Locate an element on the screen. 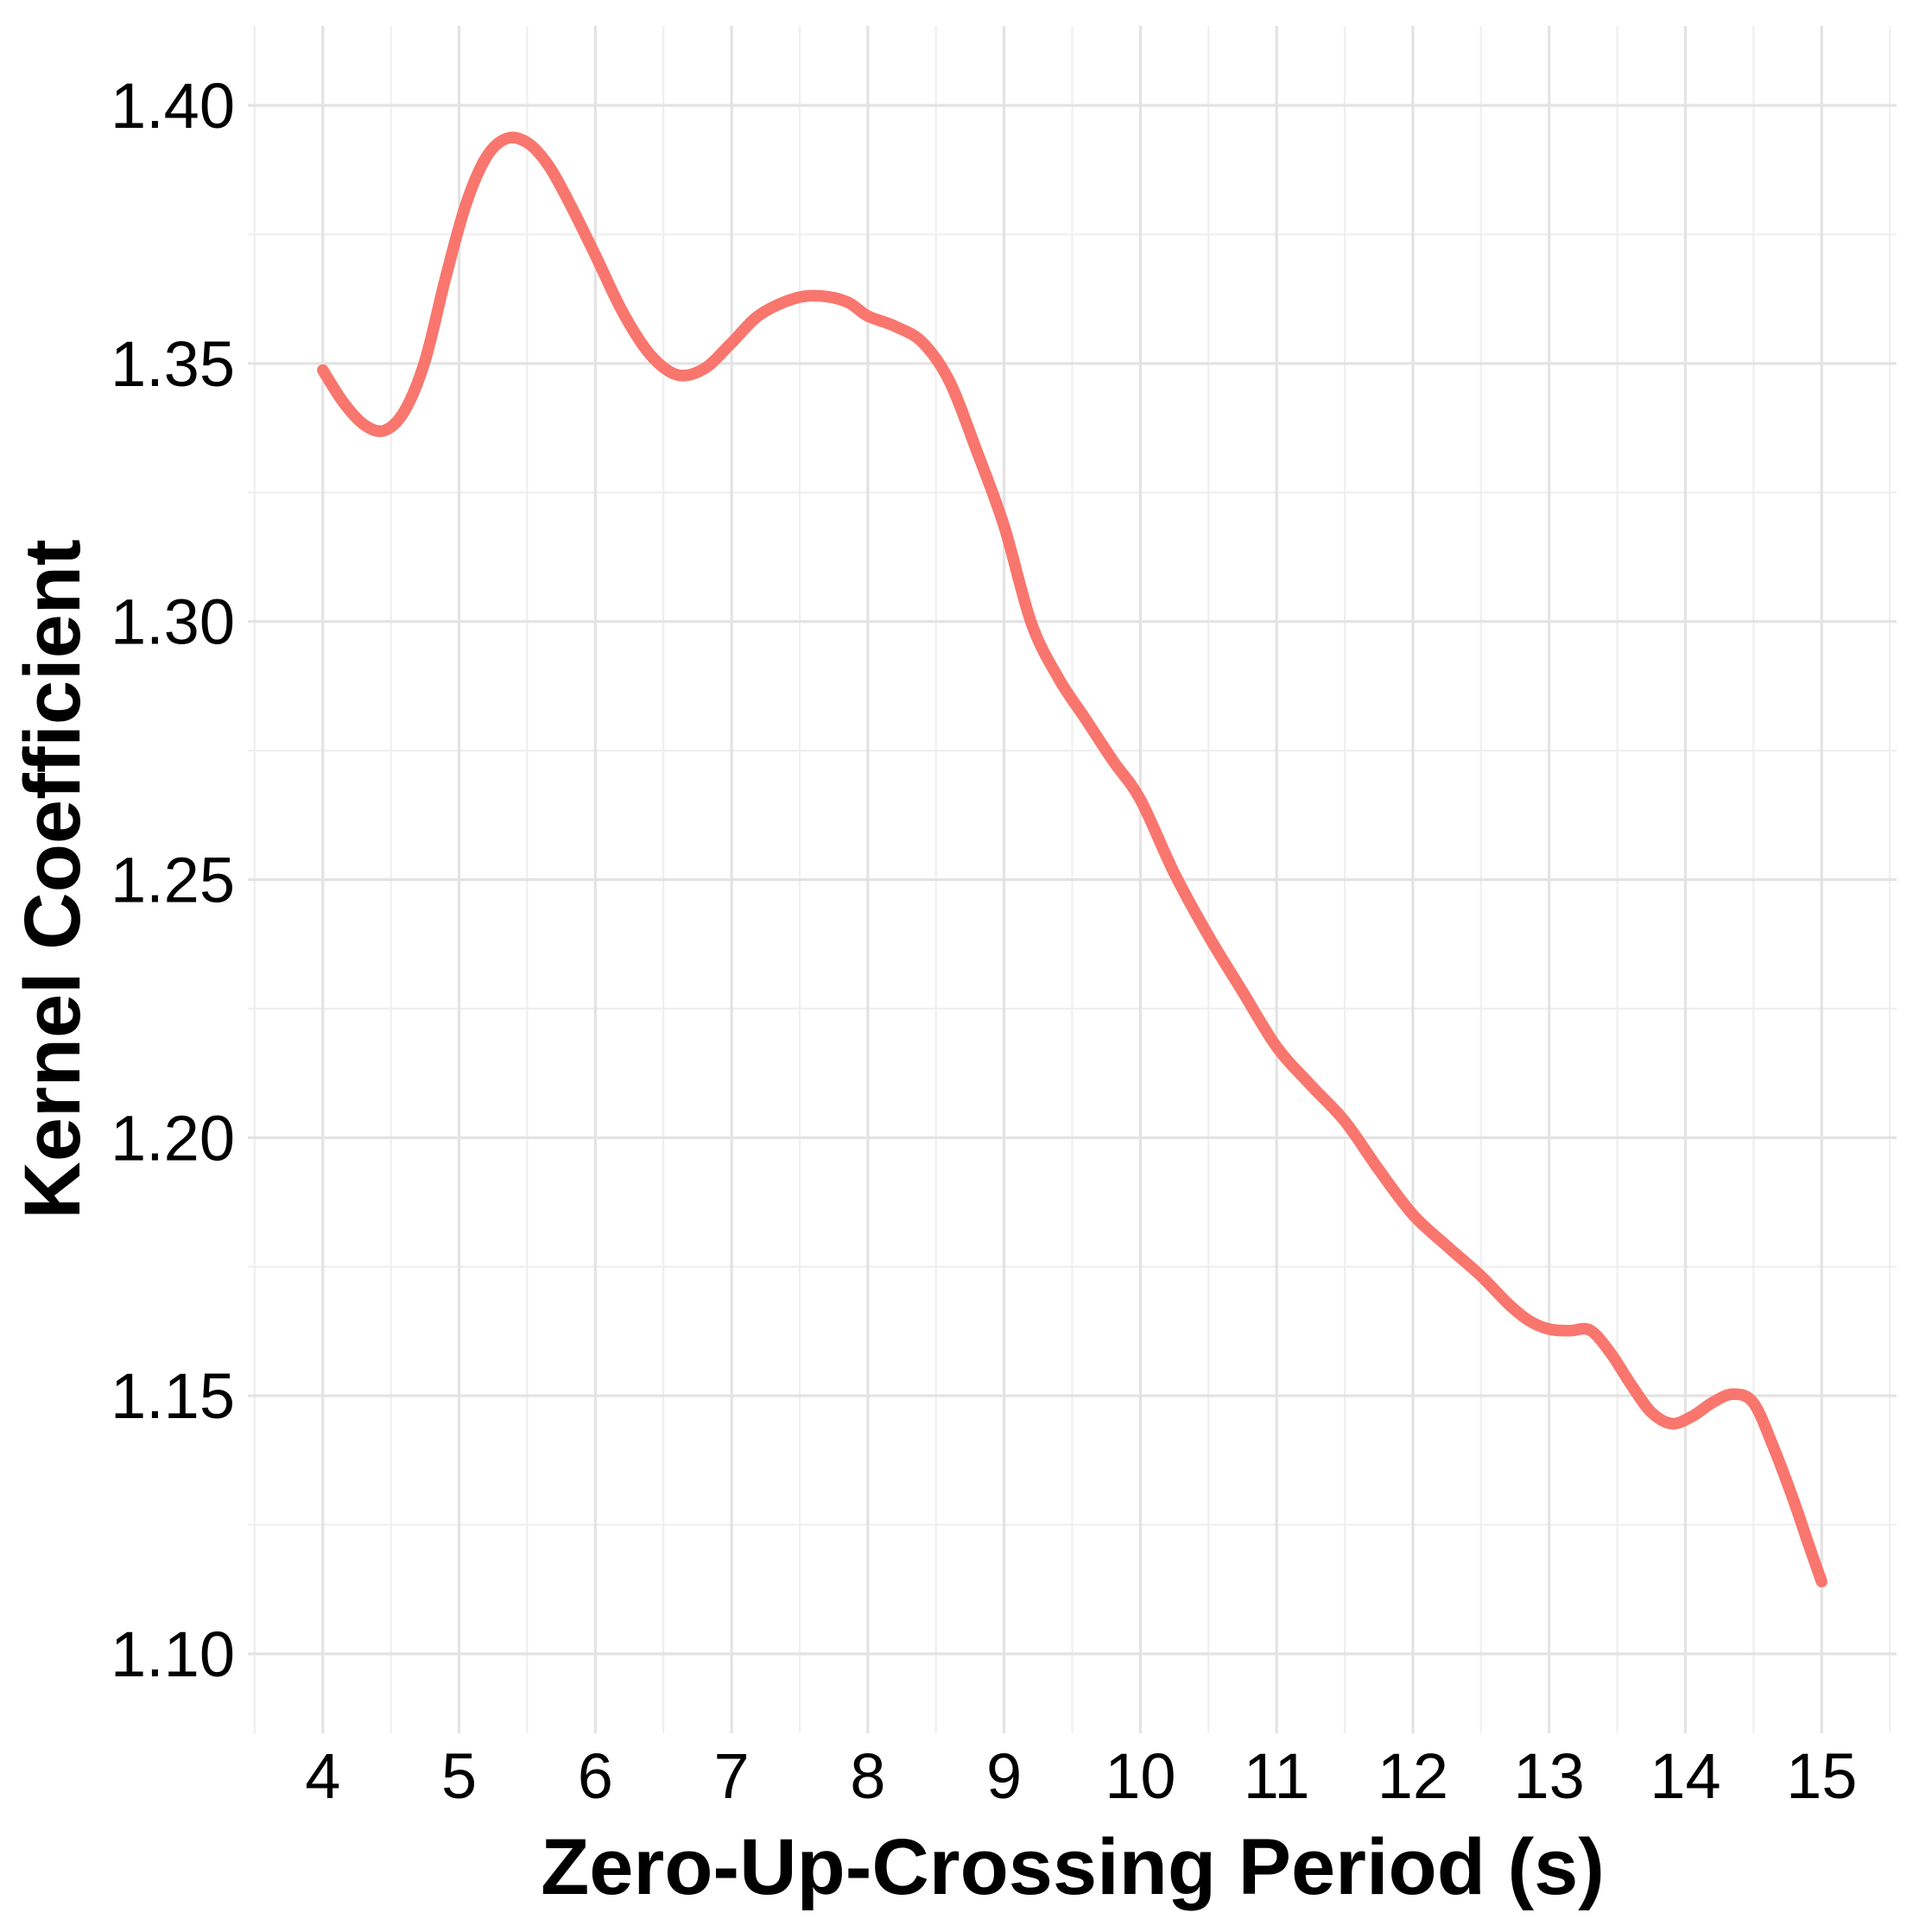  x-axis-tick-labels: 4 5 6 7 8 9 10 11 12 13 14 15 is located at coordinates (1081, 1776).